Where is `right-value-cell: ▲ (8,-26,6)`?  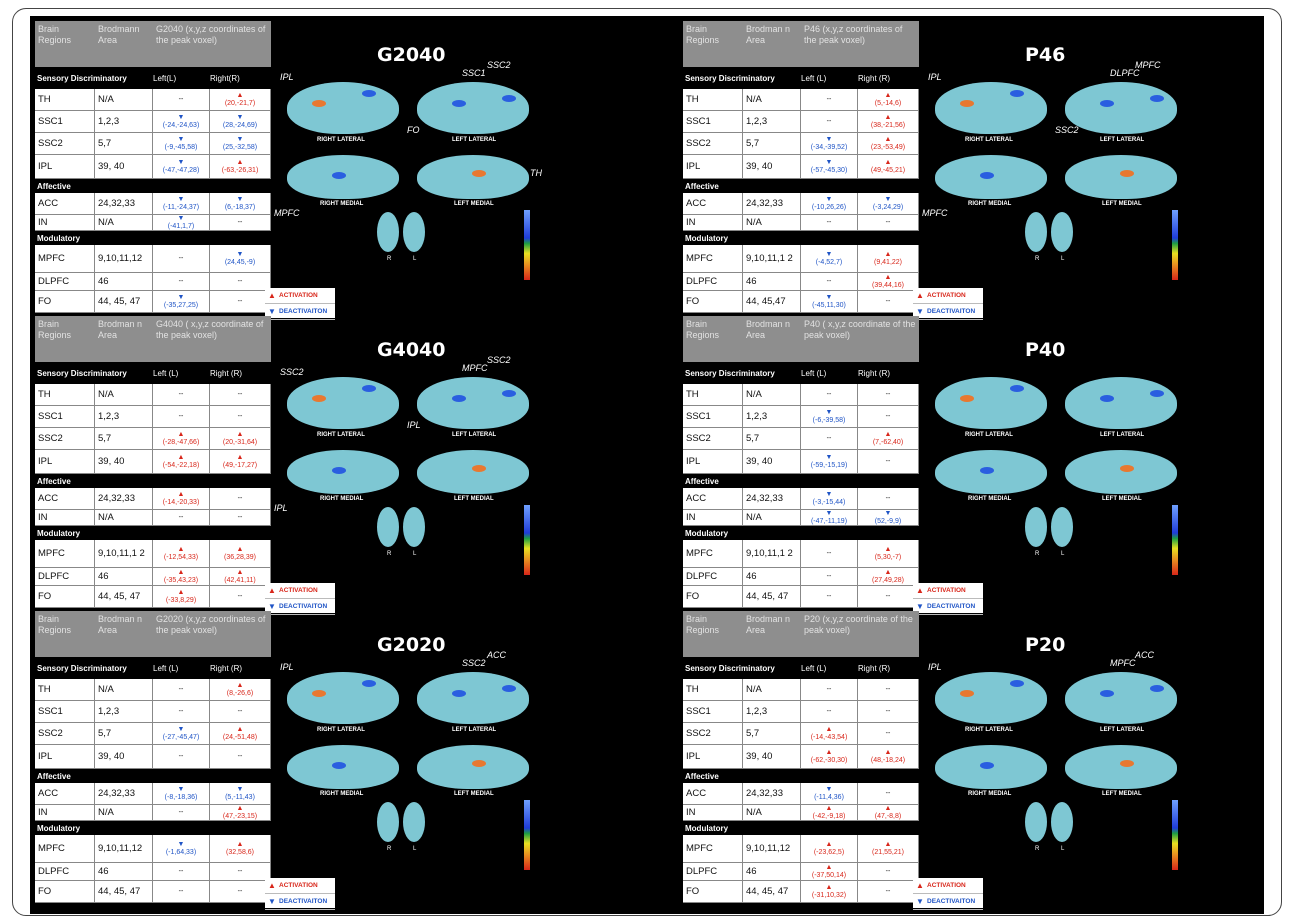
right-value-cell: ▲ (8,-26,6) is located at coordinates (240, 689).